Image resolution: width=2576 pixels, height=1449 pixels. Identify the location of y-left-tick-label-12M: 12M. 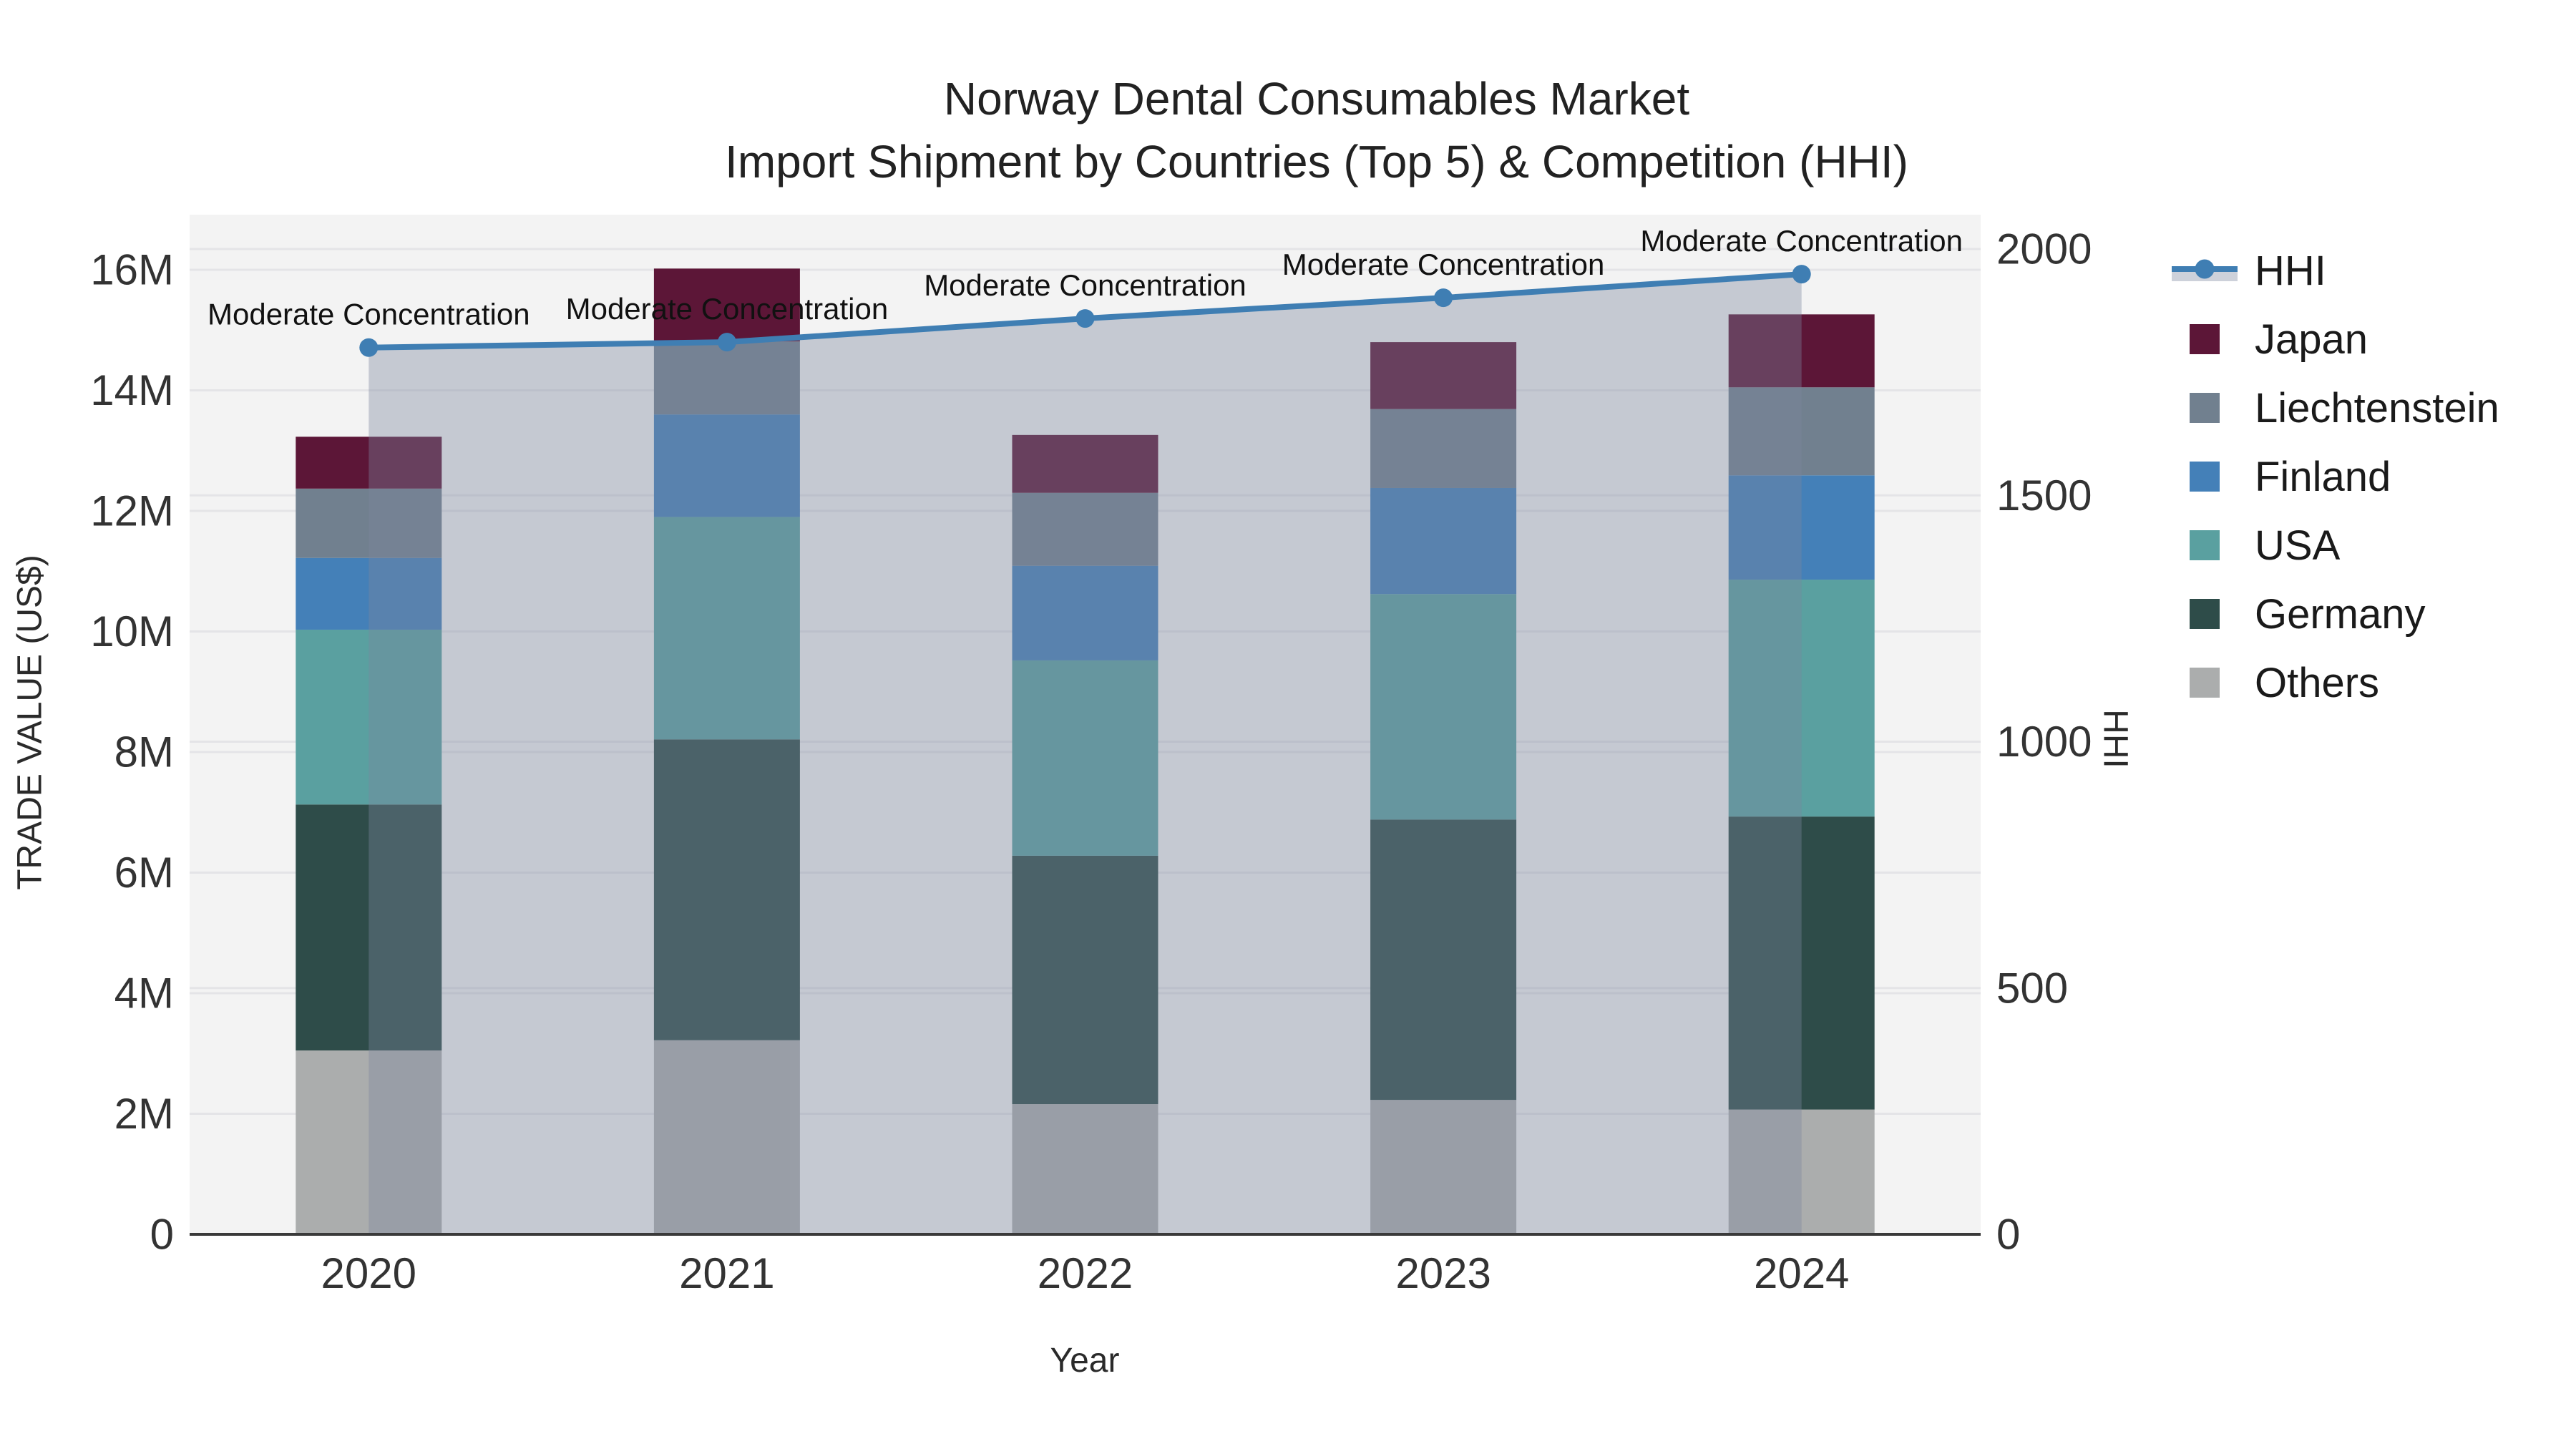
(132, 511).